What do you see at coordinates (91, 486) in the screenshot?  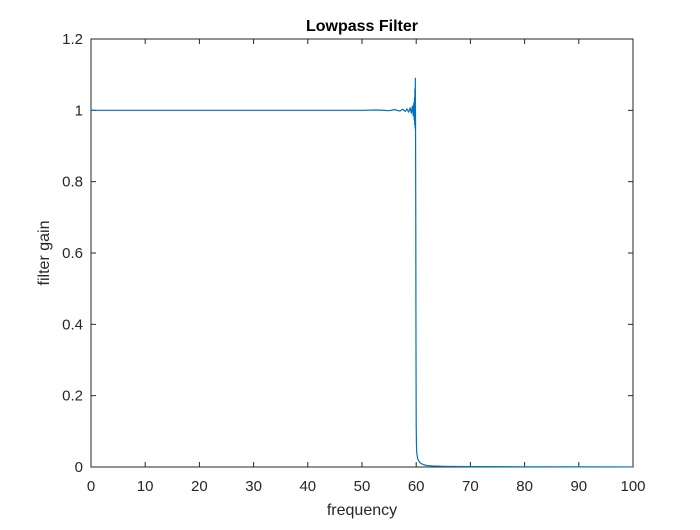 I see `x-tick-label: 0` at bounding box center [91, 486].